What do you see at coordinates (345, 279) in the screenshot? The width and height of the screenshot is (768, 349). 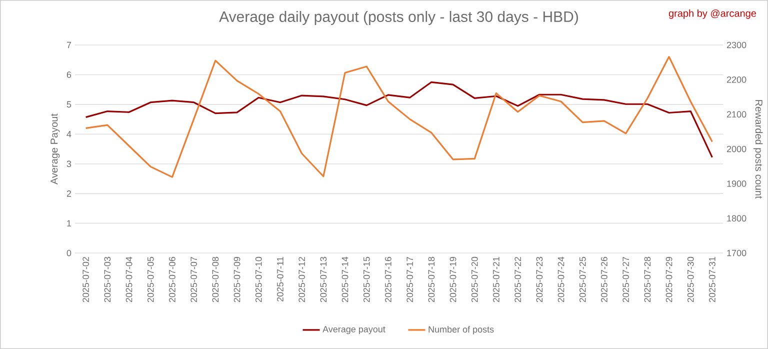 I see `x-tick-label: 2025-07-14` at bounding box center [345, 279].